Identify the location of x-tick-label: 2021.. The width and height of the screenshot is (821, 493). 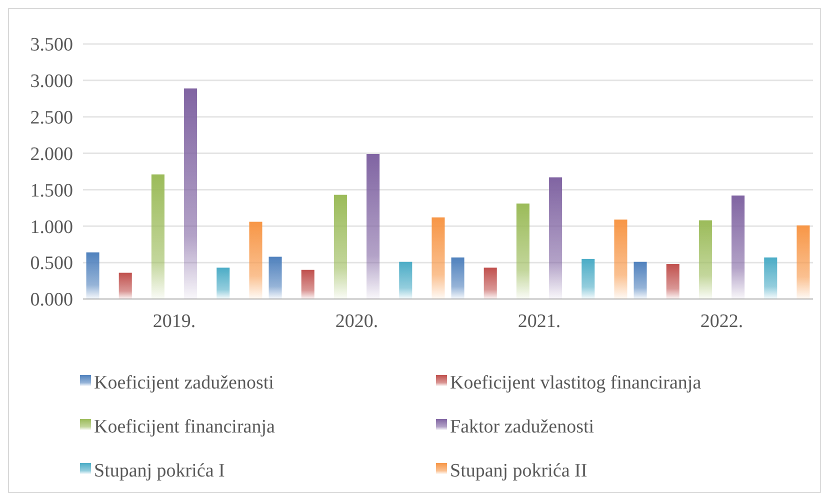
(539, 321).